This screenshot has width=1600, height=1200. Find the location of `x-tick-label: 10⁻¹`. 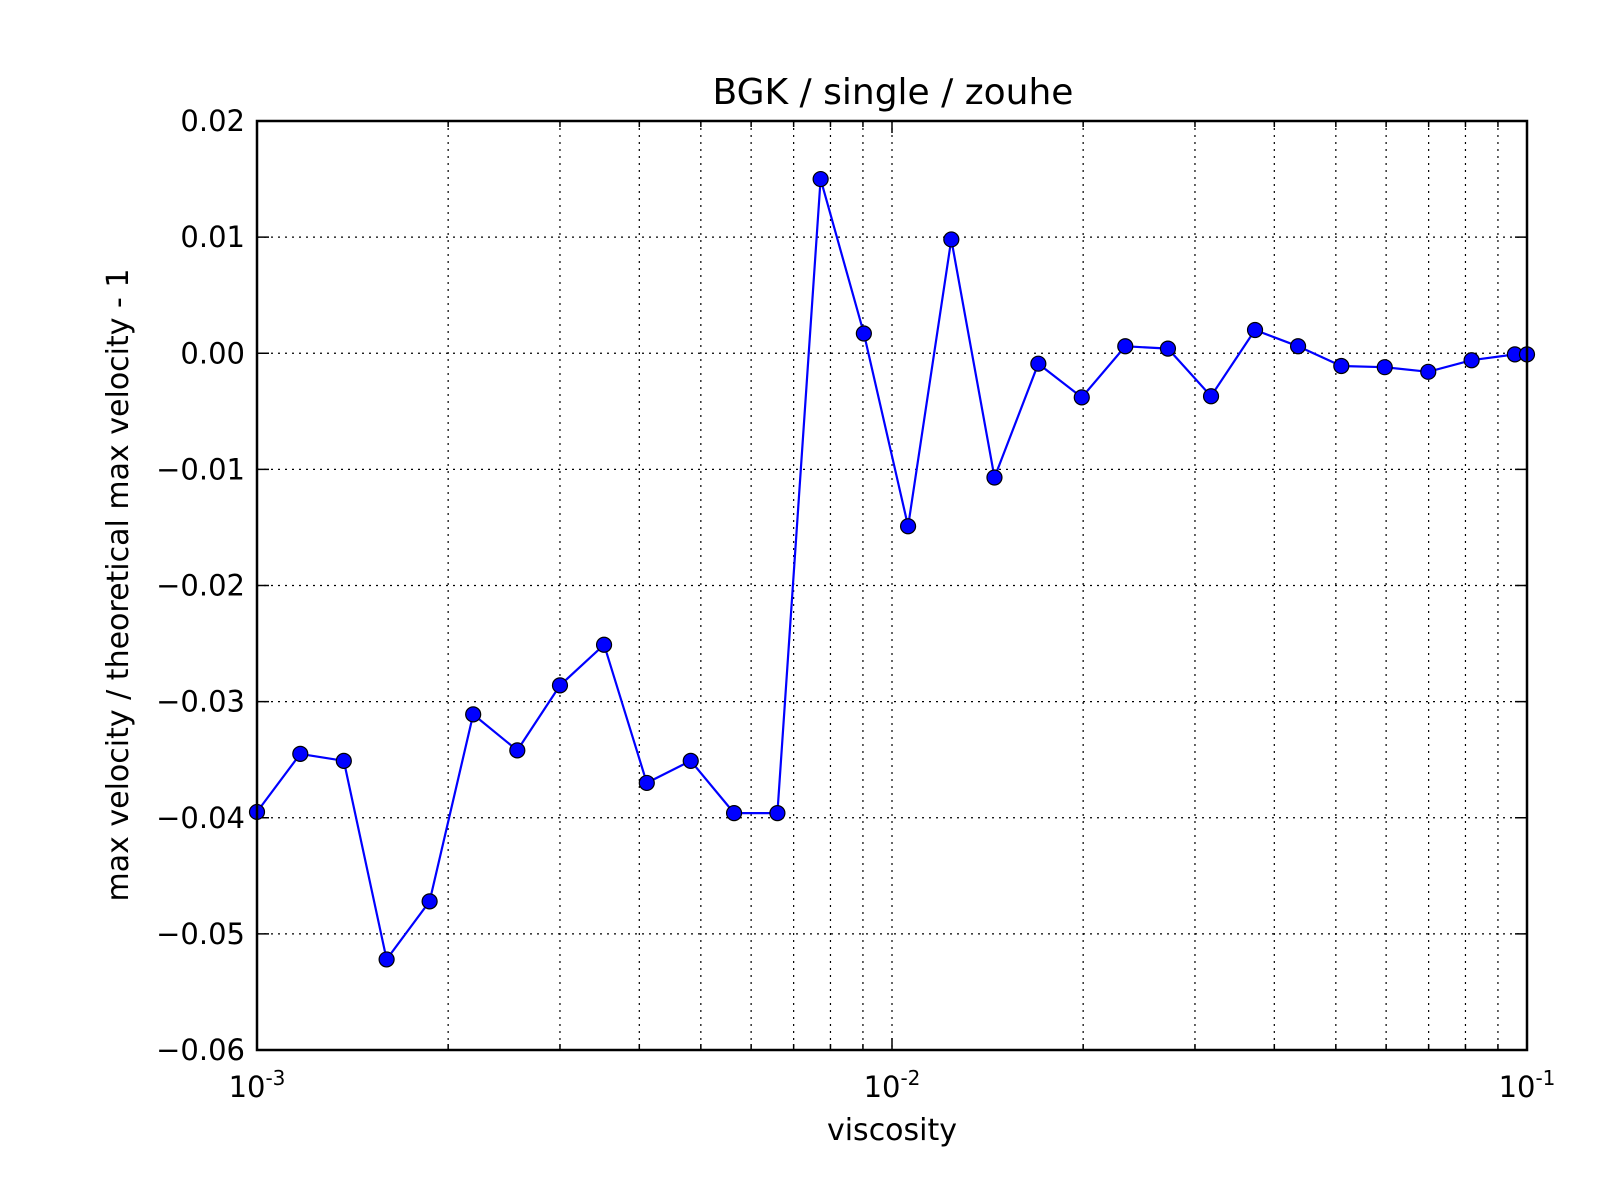

x-tick-label: 10⁻¹ is located at coordinates (1527, 1085).